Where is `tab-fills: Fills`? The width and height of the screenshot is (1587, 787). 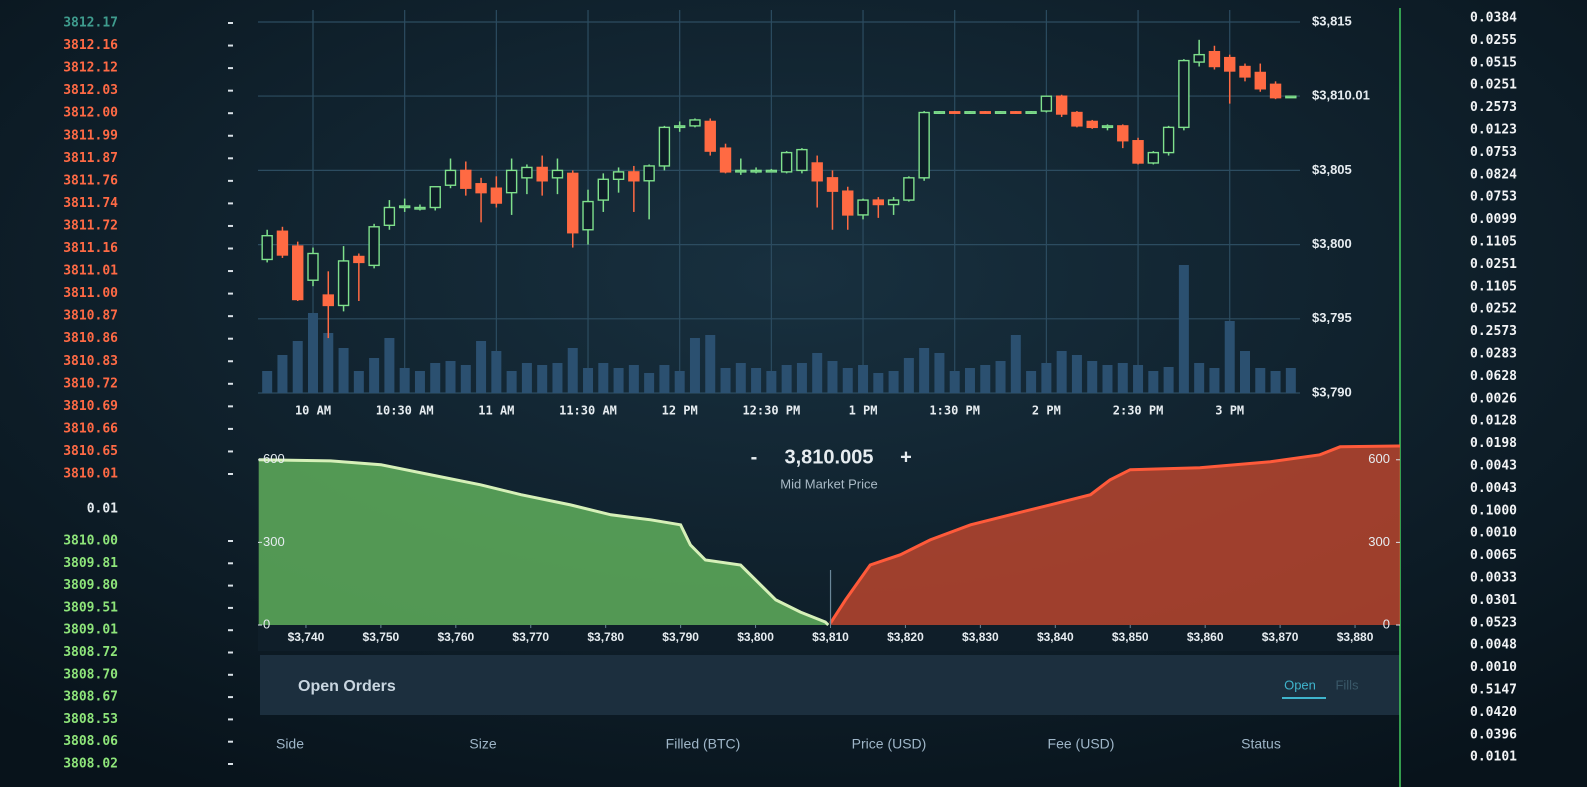 tab-fills: Fills is located at coordinates (1347, 684).